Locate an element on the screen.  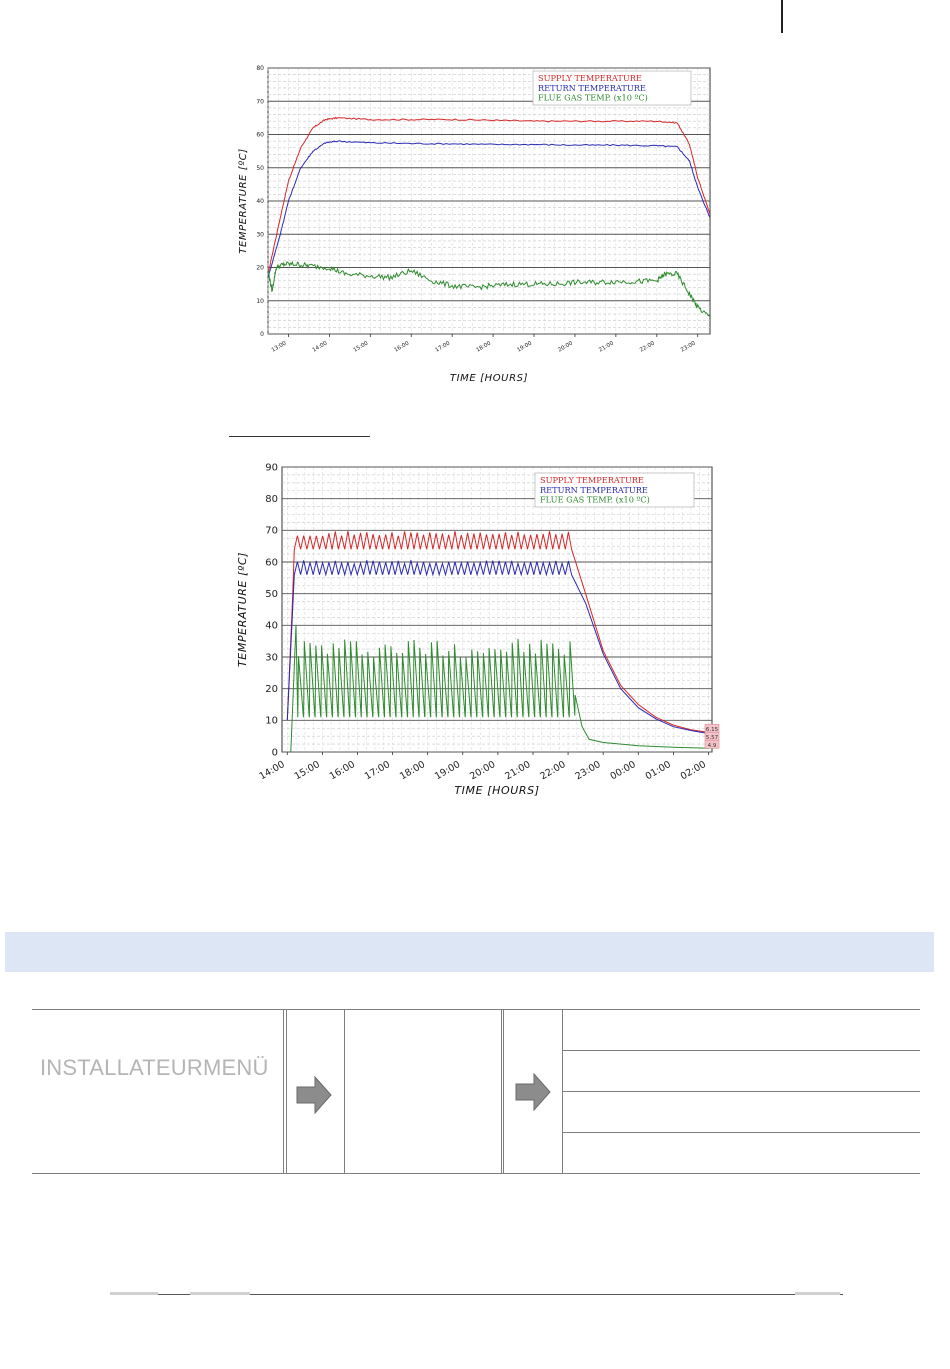
end-value-badge: 5.57 is located at coordinates (712, 736).